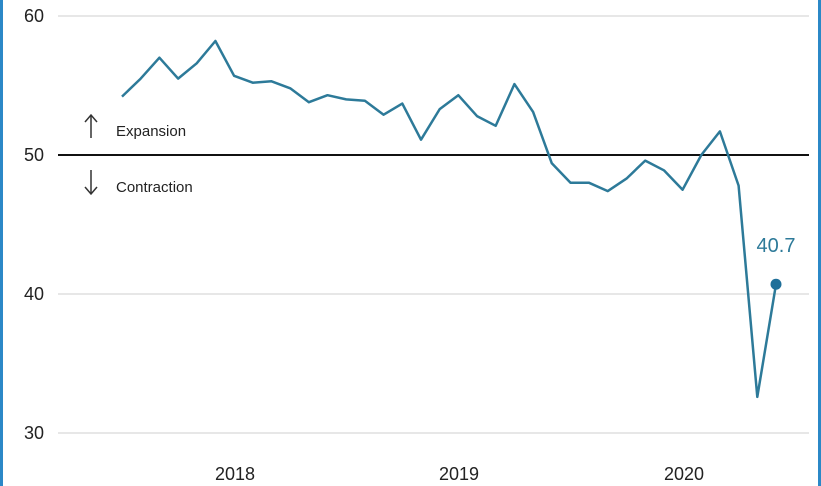 The height and width of the screenshot is (486, 821). I want to click on contraction-arrow-icon, so click(91, 183).